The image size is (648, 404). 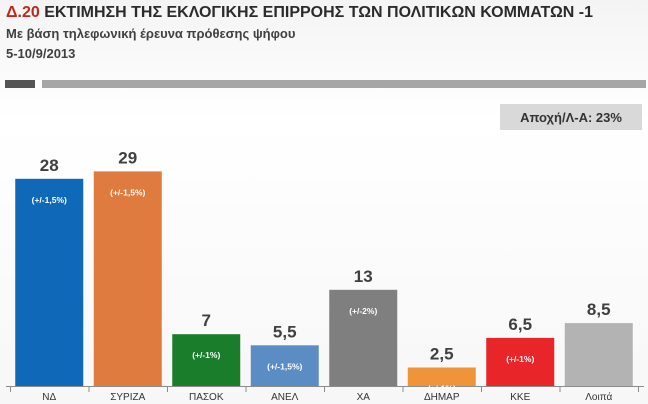 I want to click on bar-value-label: 29, so click(x=127, y=157).